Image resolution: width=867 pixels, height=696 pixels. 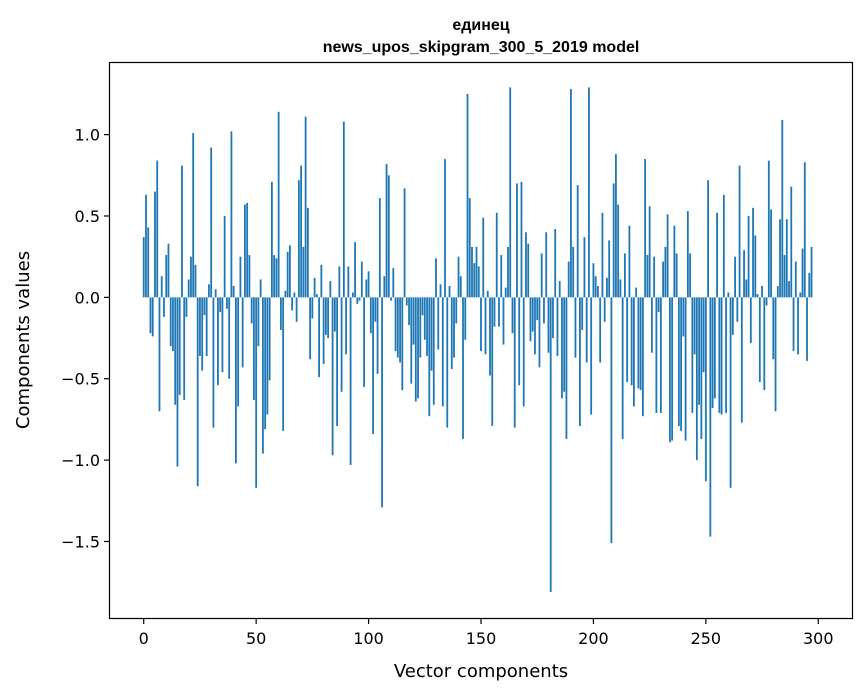 What do you see at coordinates (481, 638) in the screenshot?
I see `x-tick-label: 150` at bounding box center [481, 638].